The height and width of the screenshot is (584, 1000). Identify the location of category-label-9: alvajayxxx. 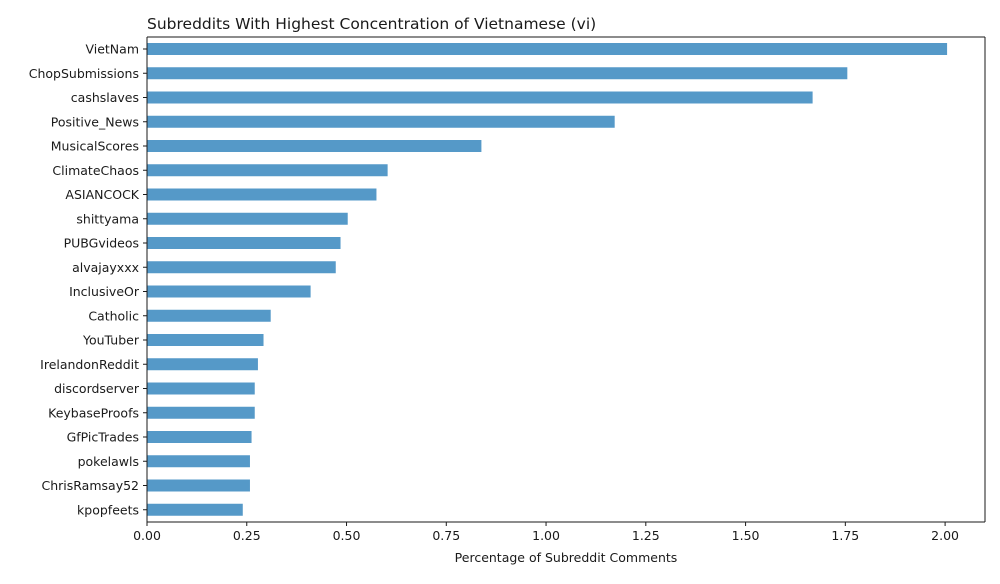
(105, 267).